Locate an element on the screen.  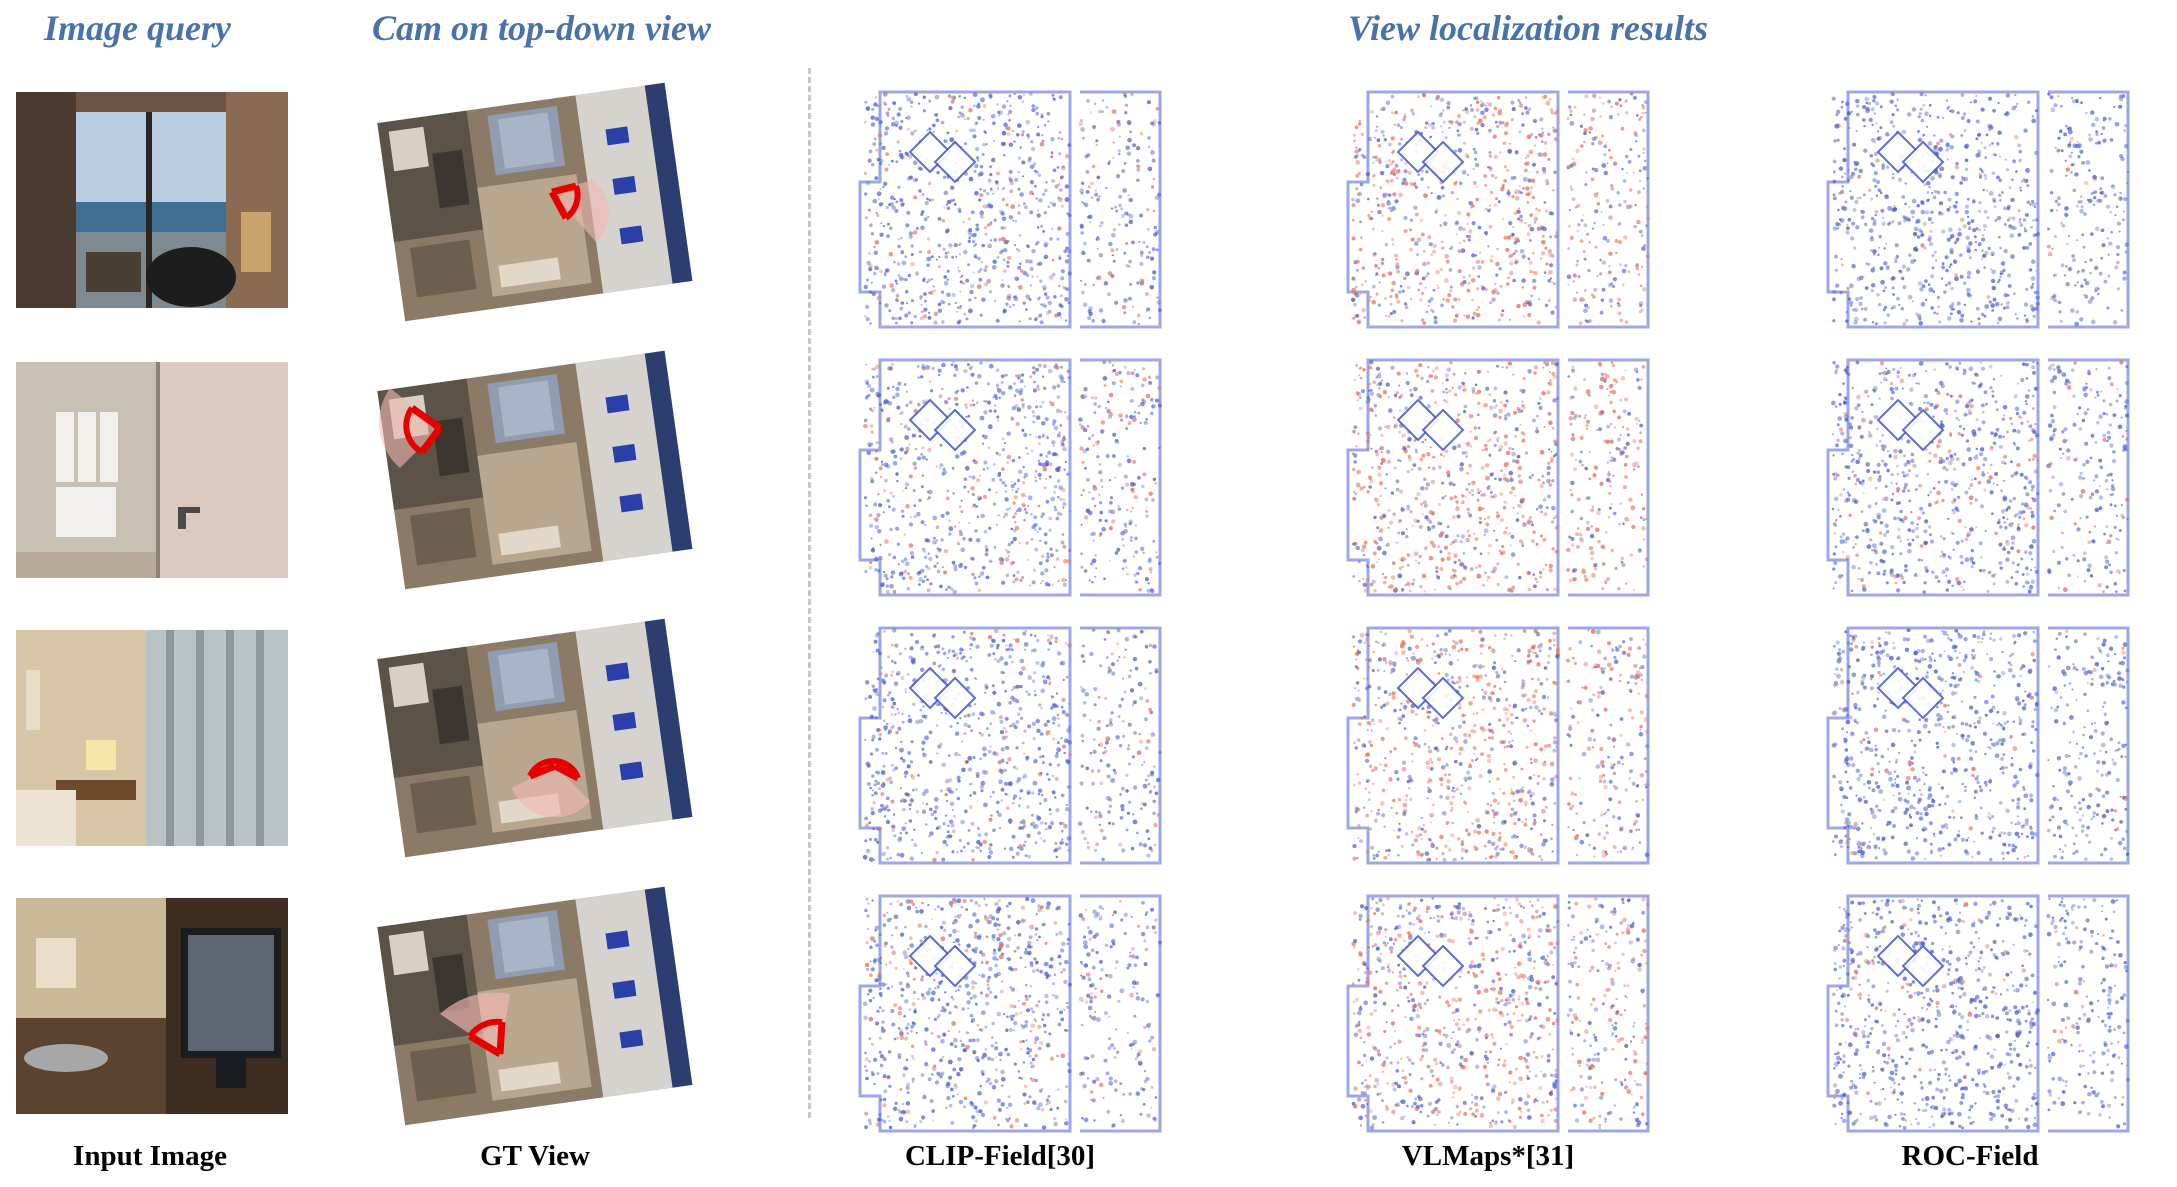
image-query-header: Image query is located at coordinates (137, 28).